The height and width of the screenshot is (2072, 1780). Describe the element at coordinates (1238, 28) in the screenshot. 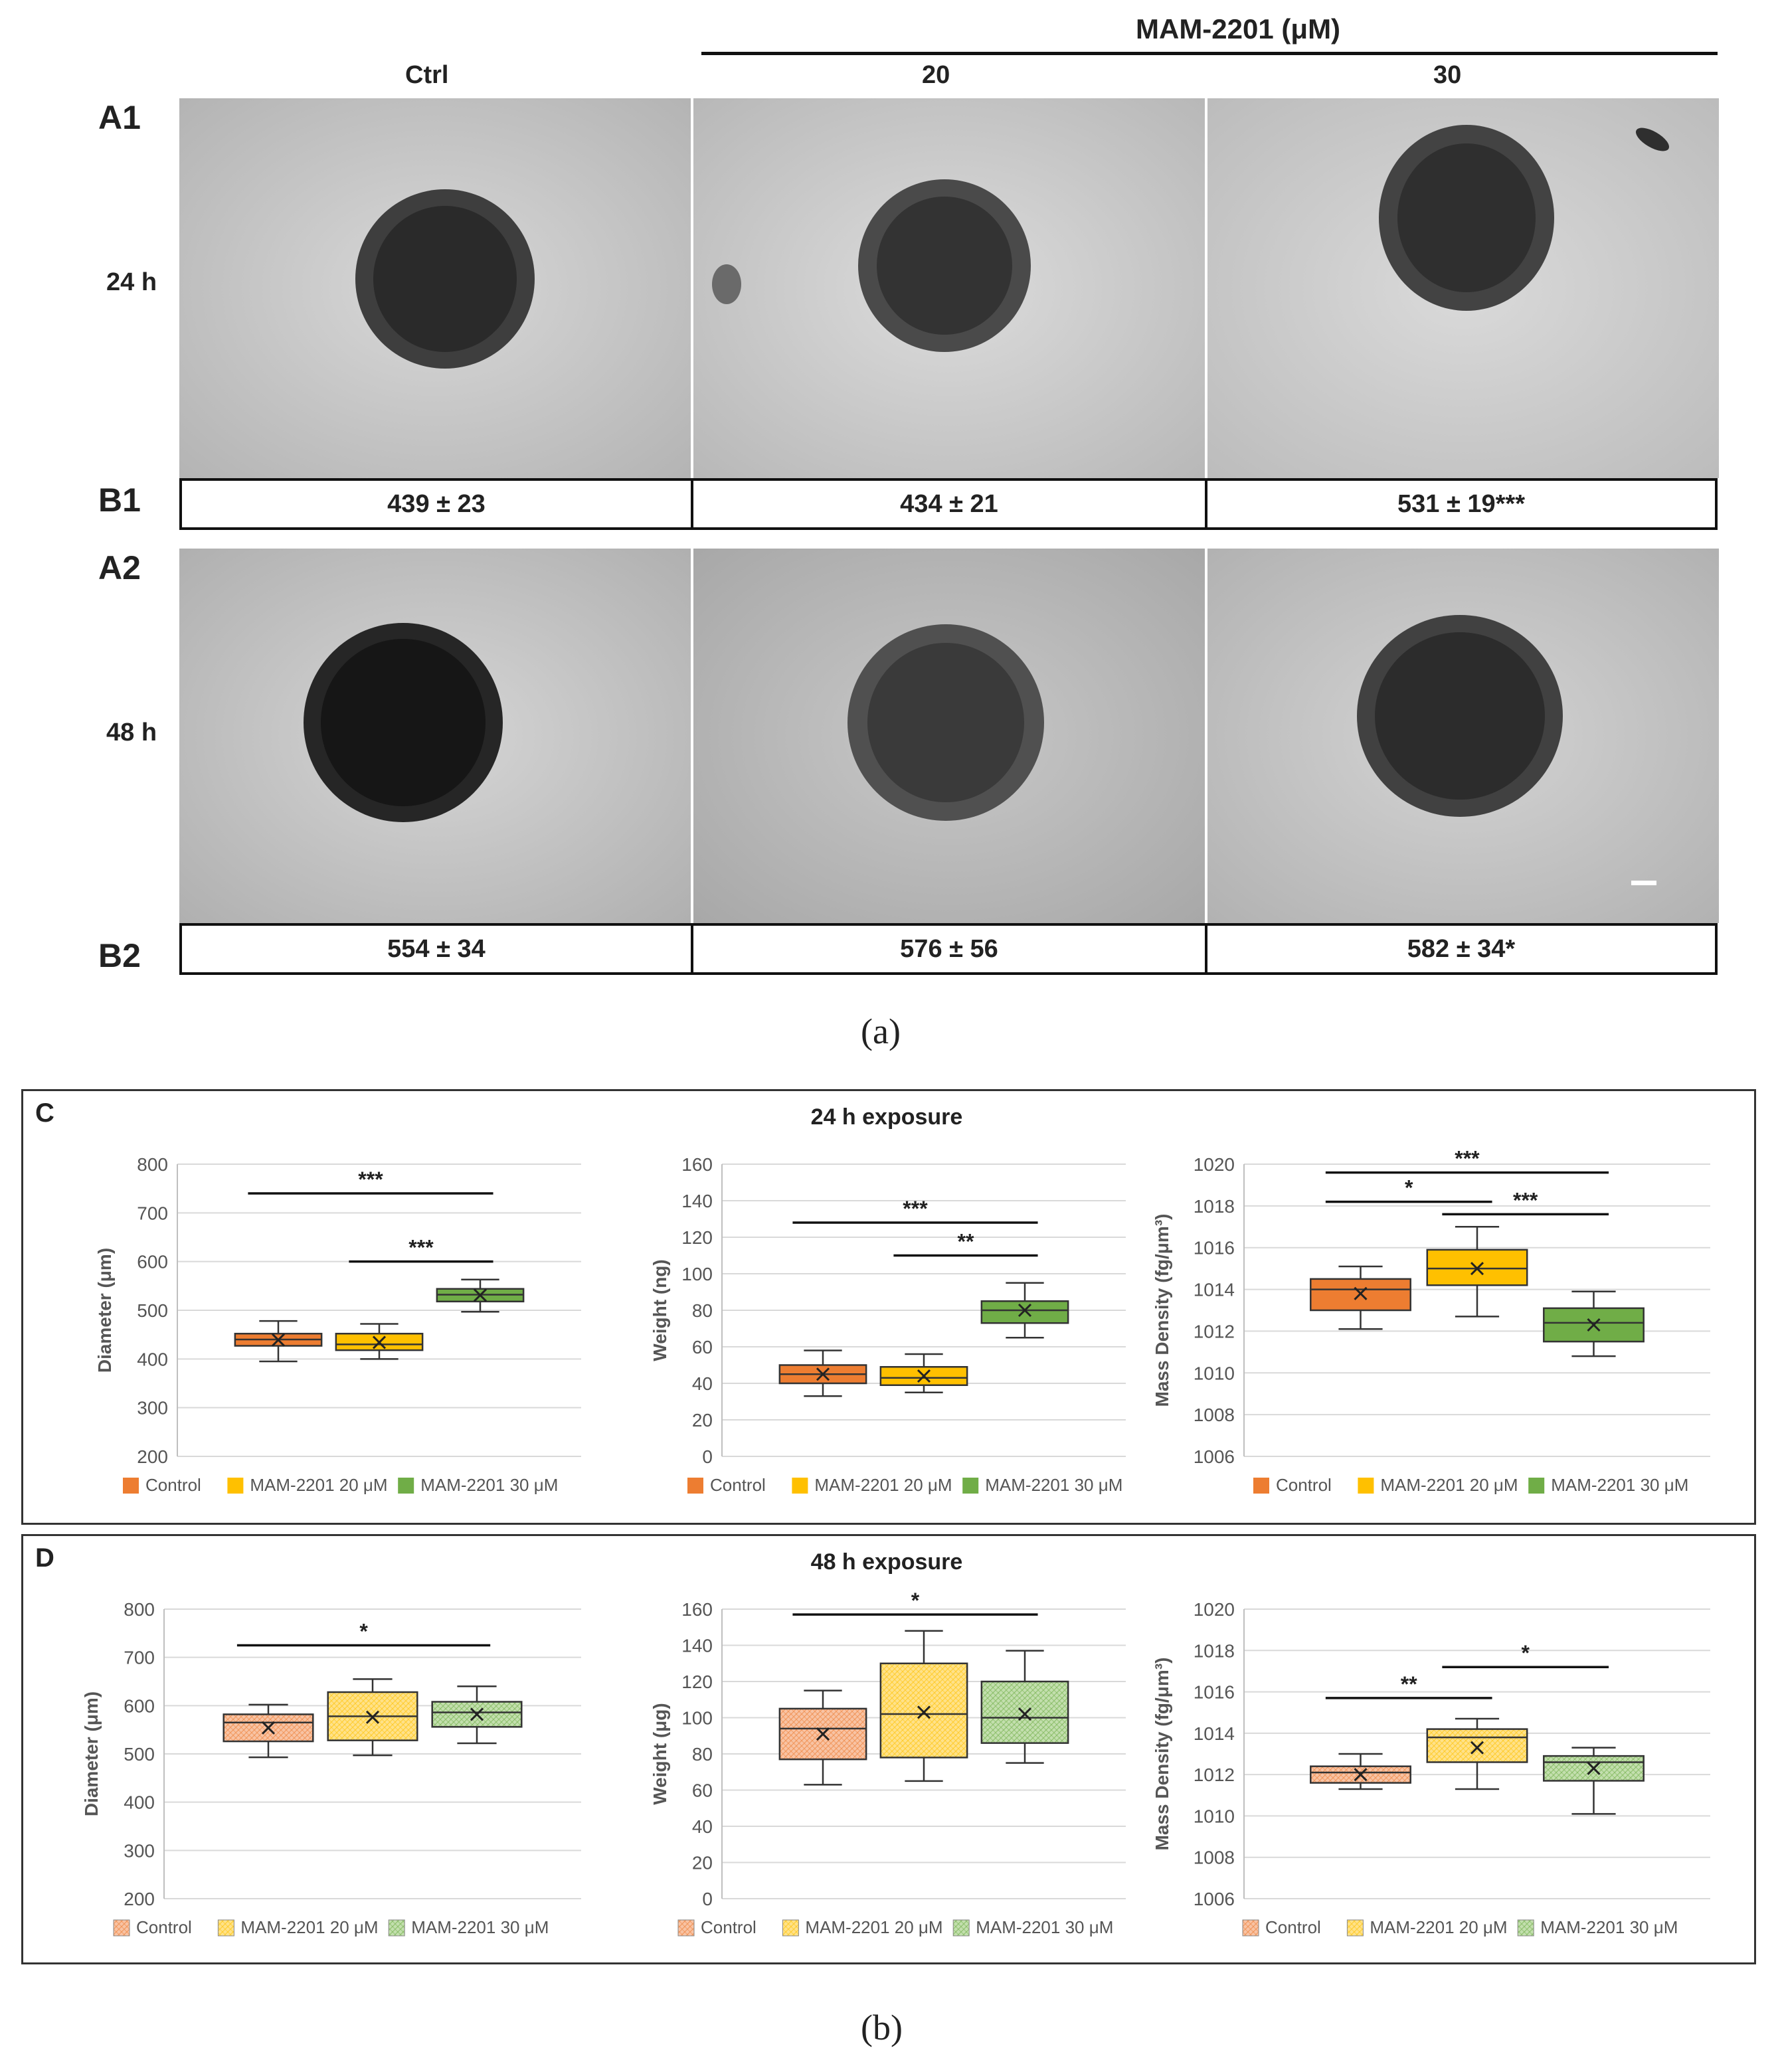

I see `treatment-label: MAM-2201 (μM)` at that location.